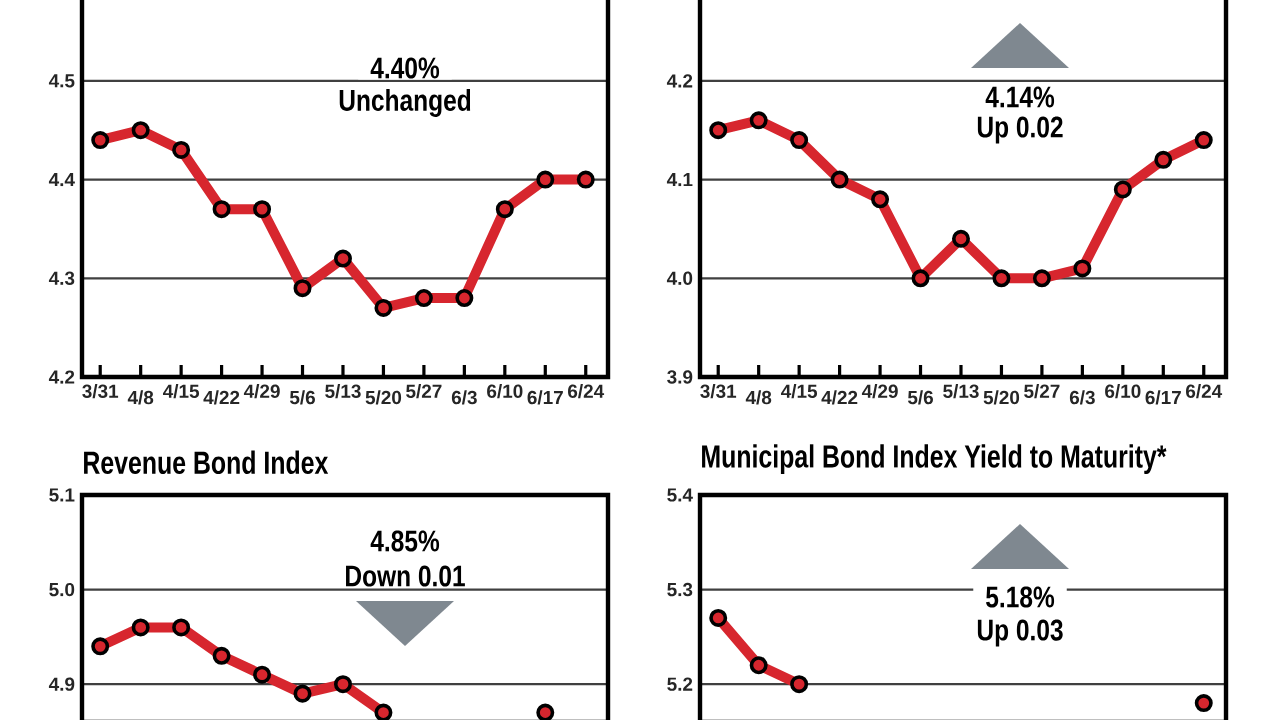 The width and height of the screenshot is (1280, 720). Describe the element at coordinates (1020, 130) in the screenshot. I see `annotation: Up 0.02` at that location.